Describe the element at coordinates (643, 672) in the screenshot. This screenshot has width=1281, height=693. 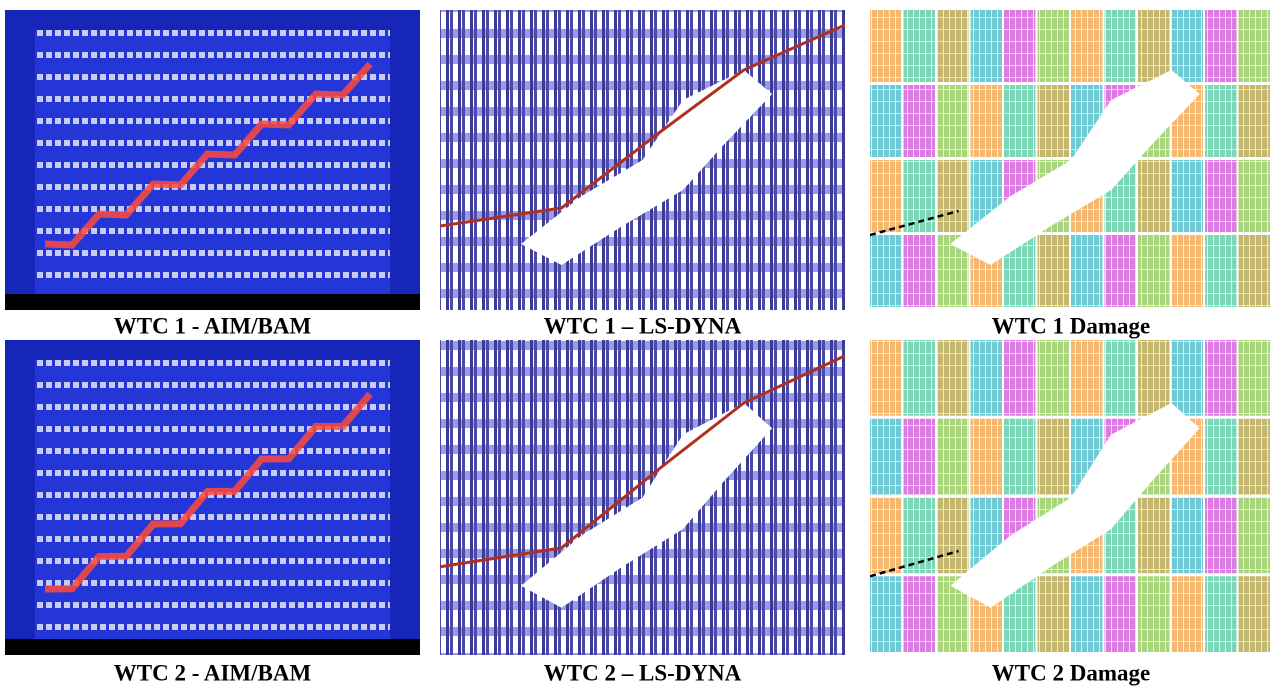
I see `panel-caption: WTC 2 – LS-DYNA` at that location.